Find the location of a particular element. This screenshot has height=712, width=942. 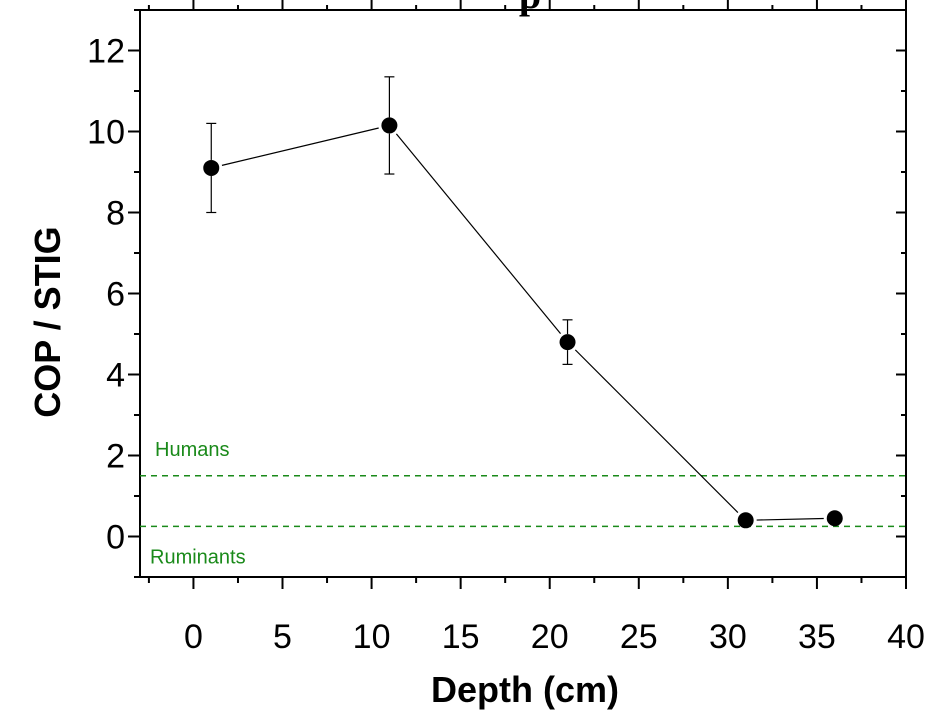

y-tick-label: 6 is located at coordinates (115, 295).